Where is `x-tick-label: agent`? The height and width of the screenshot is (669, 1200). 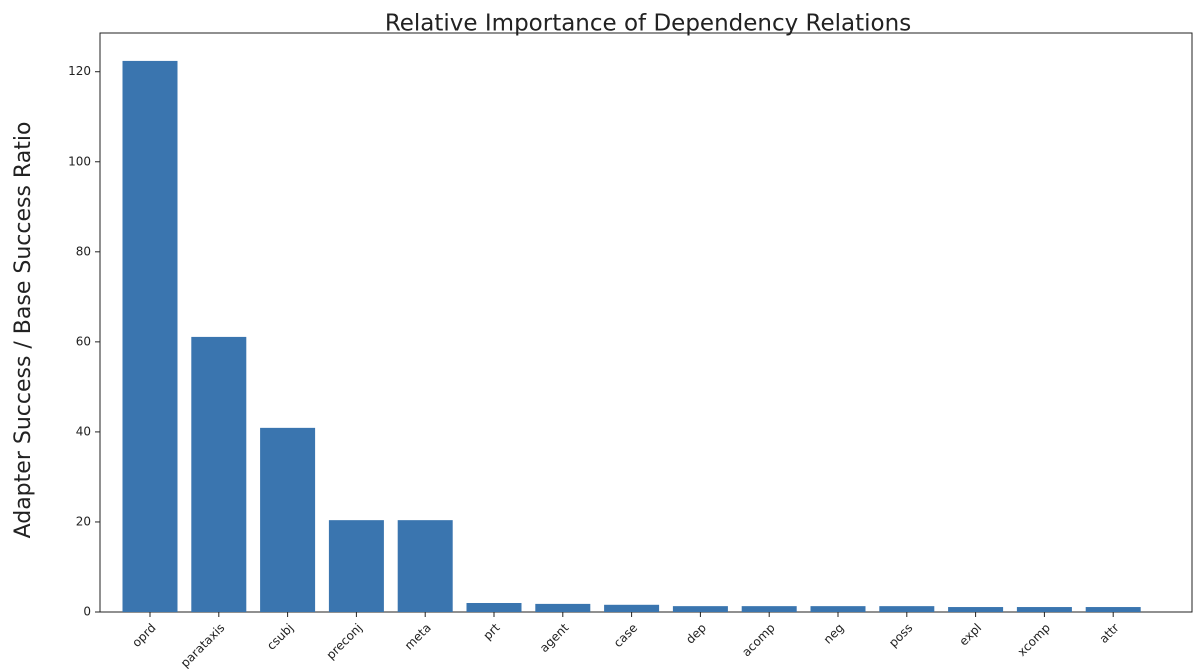
x-tick-label: agent is located at coordinates (554, 637).